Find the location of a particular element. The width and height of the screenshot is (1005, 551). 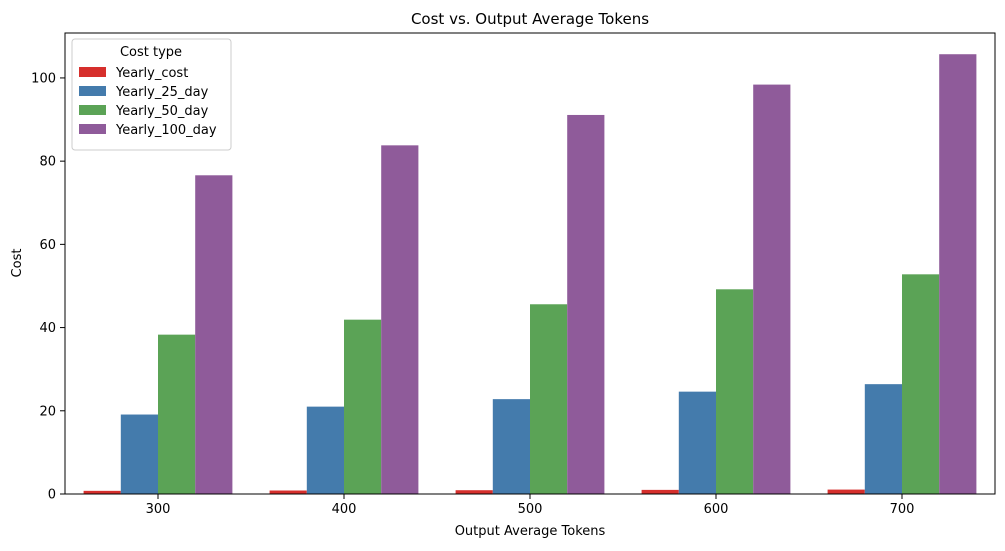

y-tick-label: 80 is located at coordinates (47, 162).